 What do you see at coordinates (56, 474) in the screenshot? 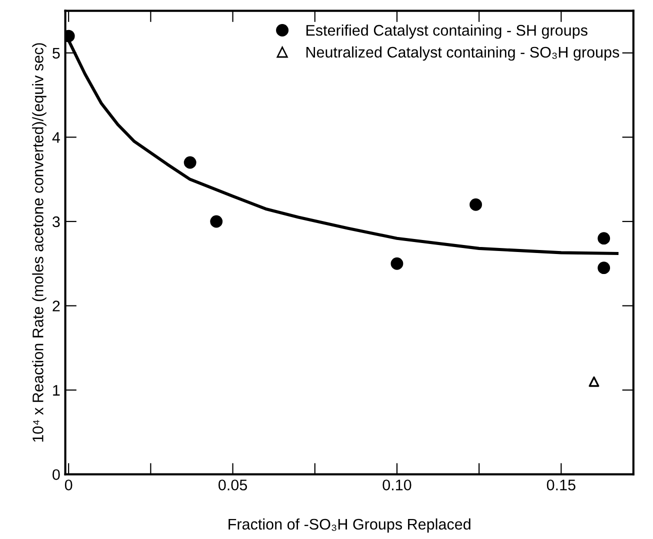
I see `y-tick-label: 0` at bounding box center [56, 474].